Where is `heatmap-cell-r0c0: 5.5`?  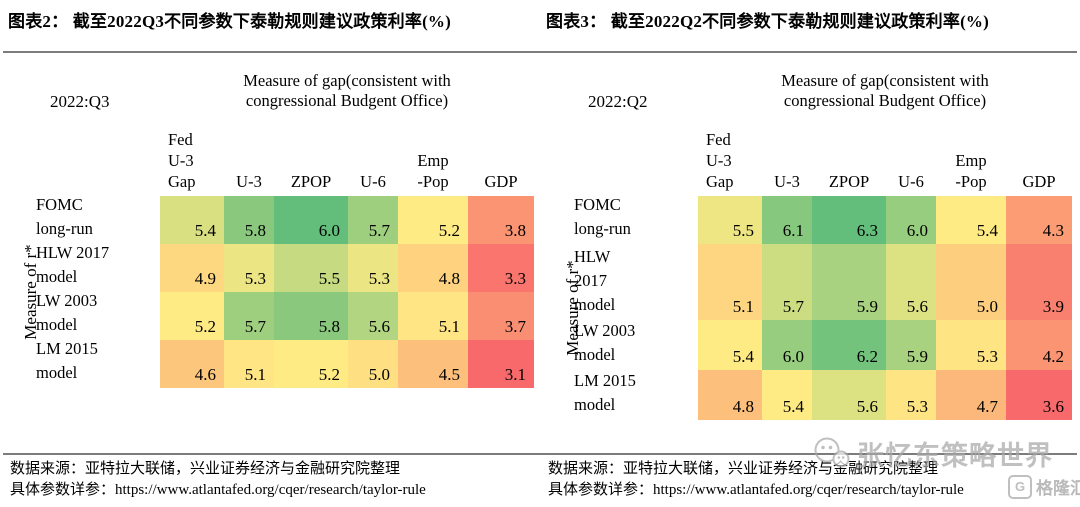
heatmap-cell-r0c0: 5.5 is located at coordinates (730, 220).